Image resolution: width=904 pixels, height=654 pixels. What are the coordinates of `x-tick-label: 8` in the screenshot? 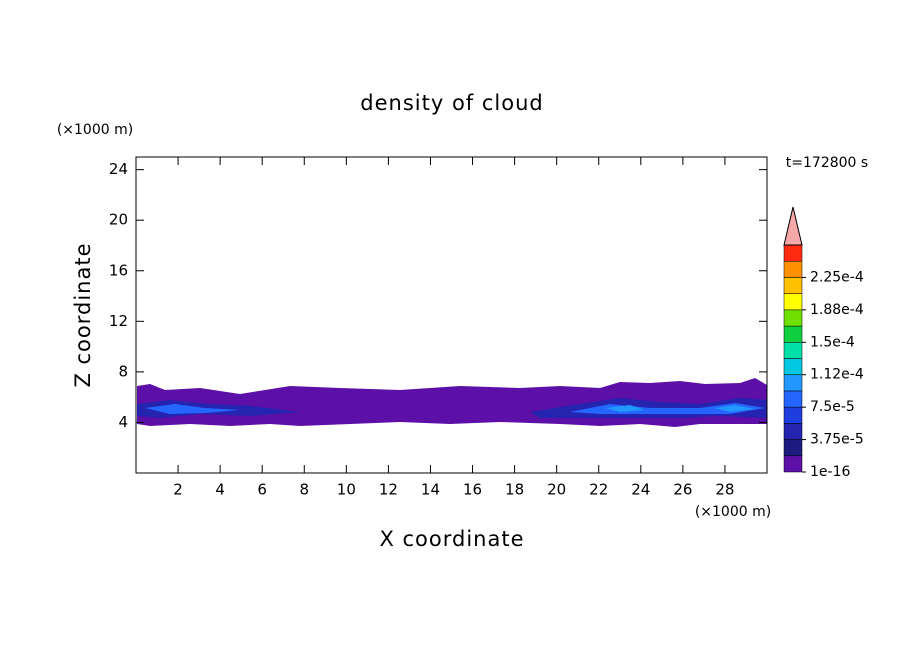 It's located at (304, 490).